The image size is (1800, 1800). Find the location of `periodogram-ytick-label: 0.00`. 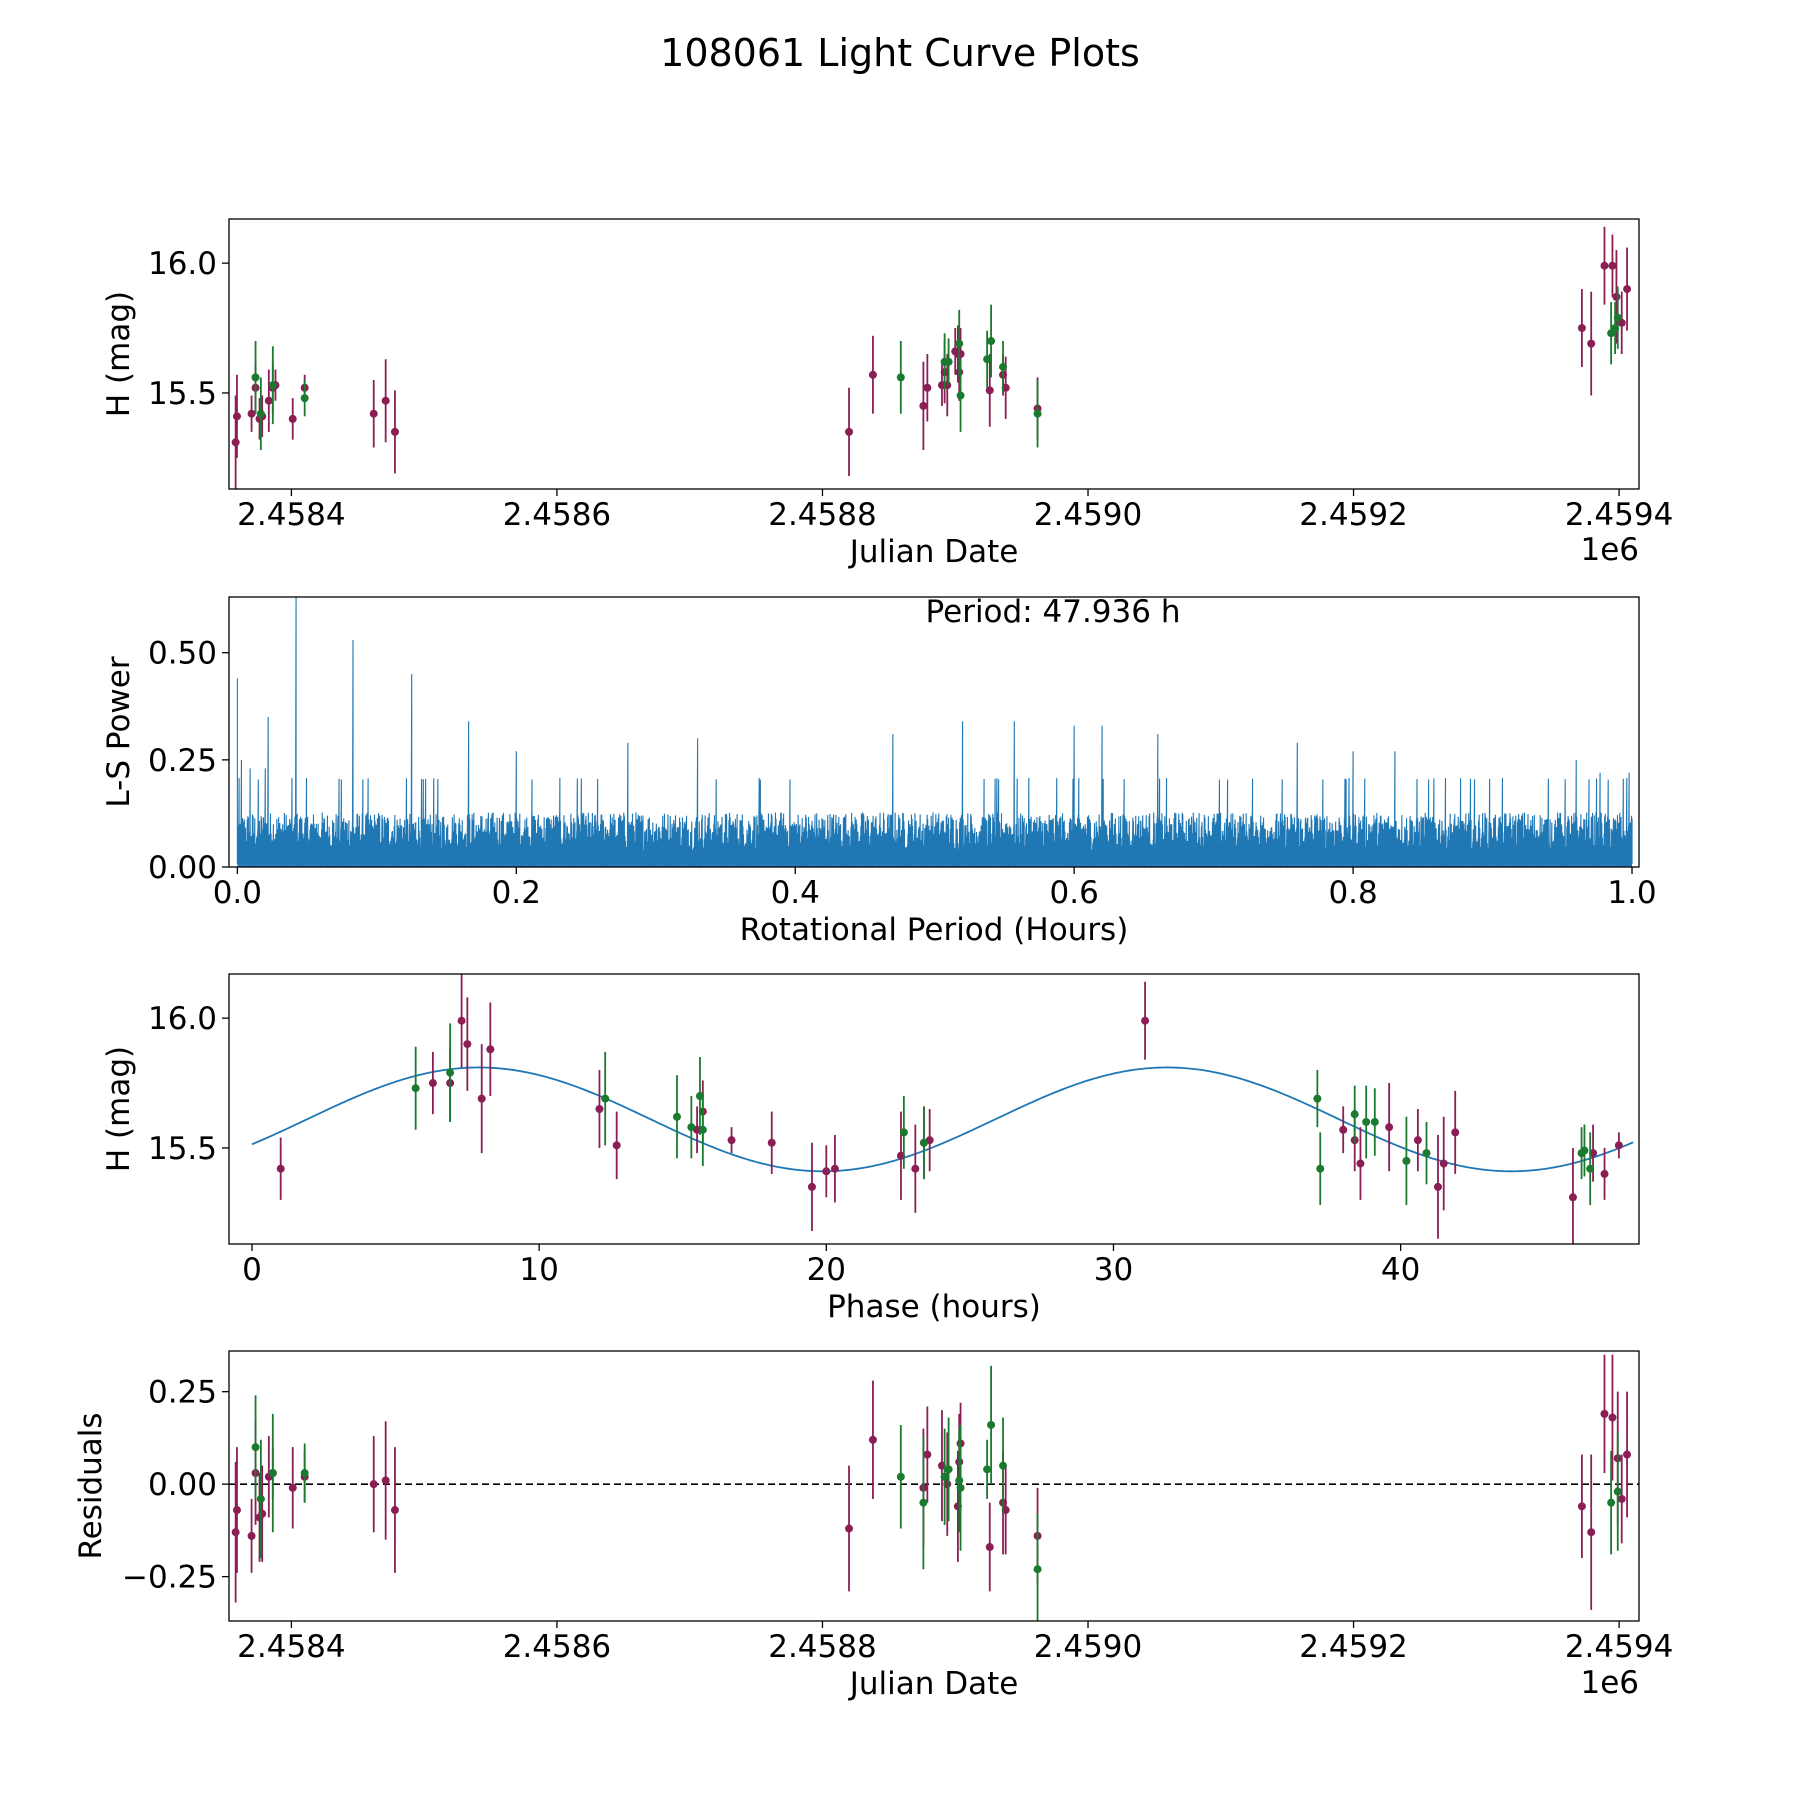

periodogram-ytick-label: 0.00 is located at coordinates (182, 868).